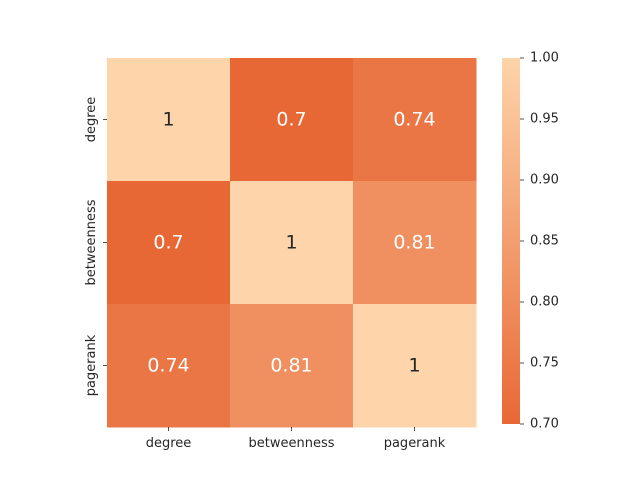 The width and height of the screenshot is (640, 480). I want to click on heatmap-cell-betweenness-betweenness, so click(292, 243).